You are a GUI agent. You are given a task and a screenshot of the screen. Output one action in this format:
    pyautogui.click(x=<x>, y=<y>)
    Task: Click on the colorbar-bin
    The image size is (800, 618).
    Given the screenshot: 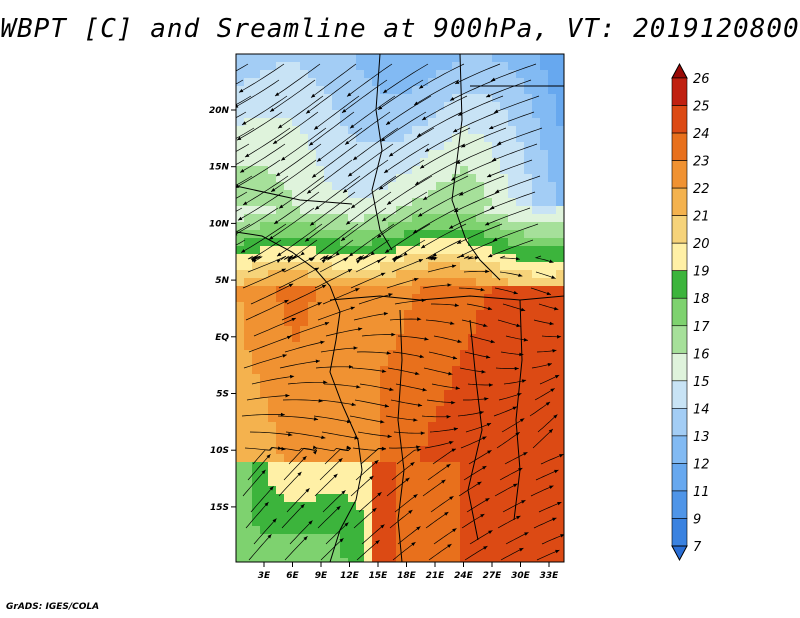 What is the action you would take?
    pyautogui.click(x=679, y=119)
    